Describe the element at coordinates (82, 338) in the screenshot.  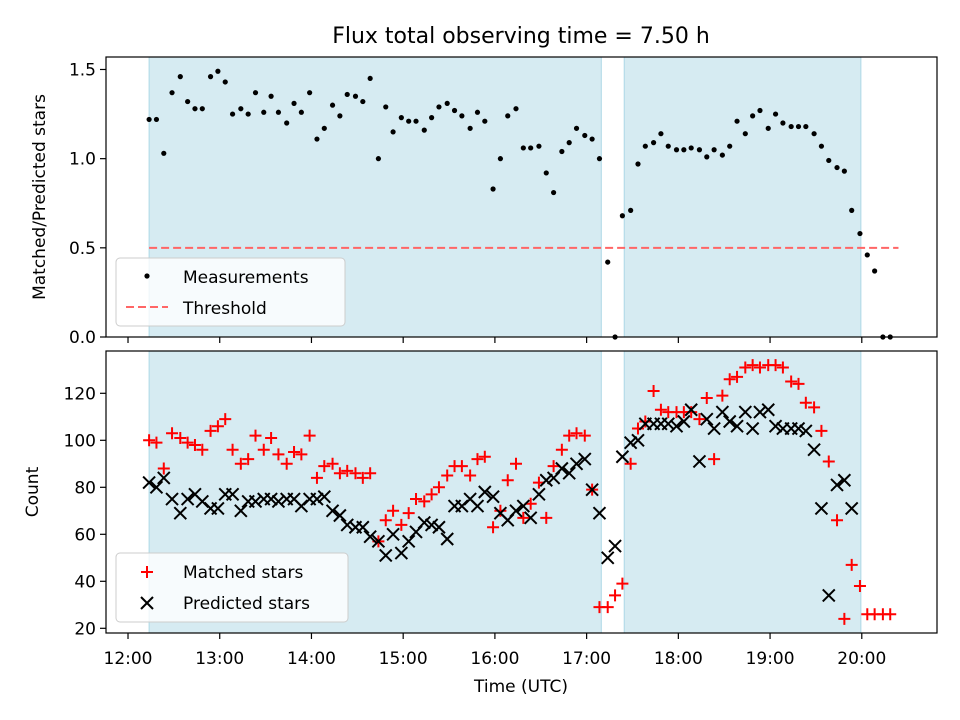
I see `top-y-tick-label: 0.0` at that location.